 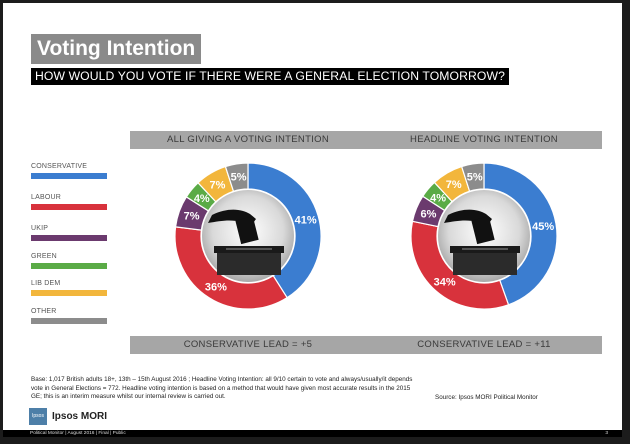 What do you see at coordinates (484, 140) in the screenshot?
I see `chart2-title: HEADLINE VOTING INTENTION` at bounding box center [484, 140].